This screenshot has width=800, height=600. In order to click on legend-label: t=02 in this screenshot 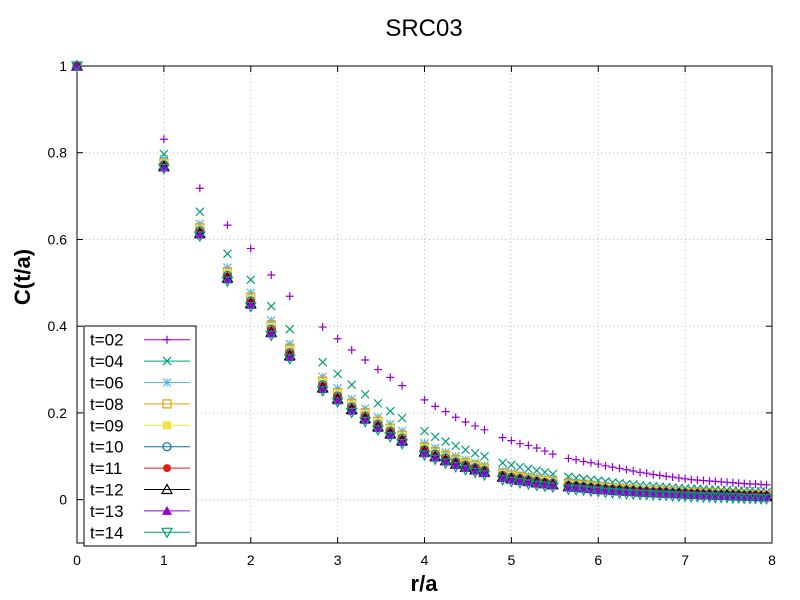, I will do `click(107, 340)`.